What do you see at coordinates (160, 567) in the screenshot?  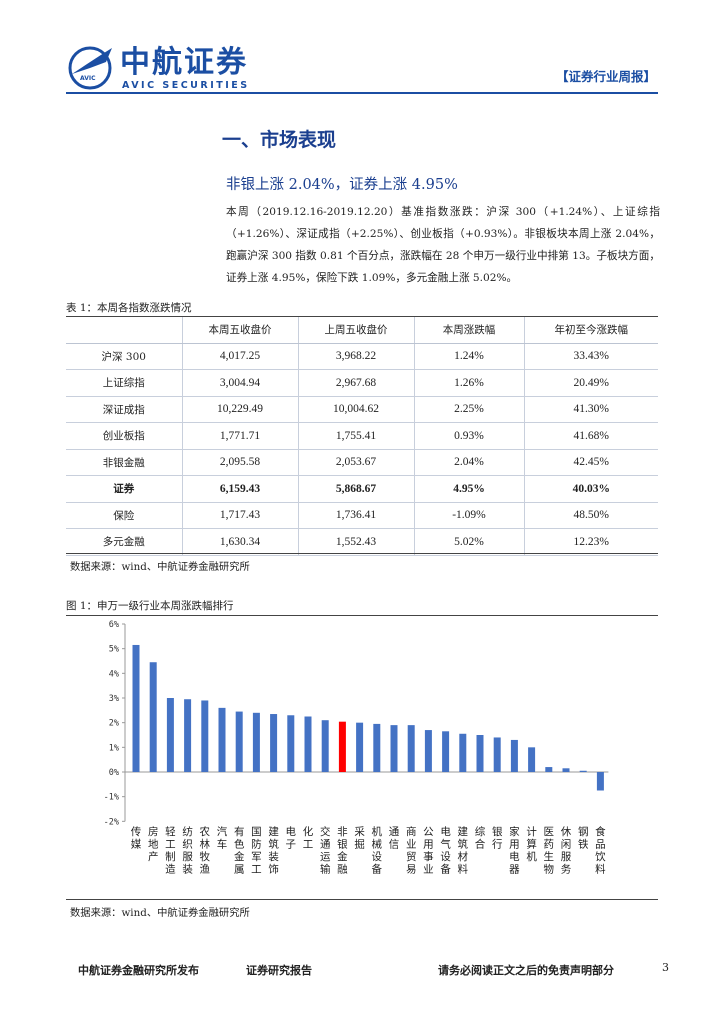 I see `table-source-note: 数据来源：wind、中航证券金融研究所` at bounding box center [160, 567].